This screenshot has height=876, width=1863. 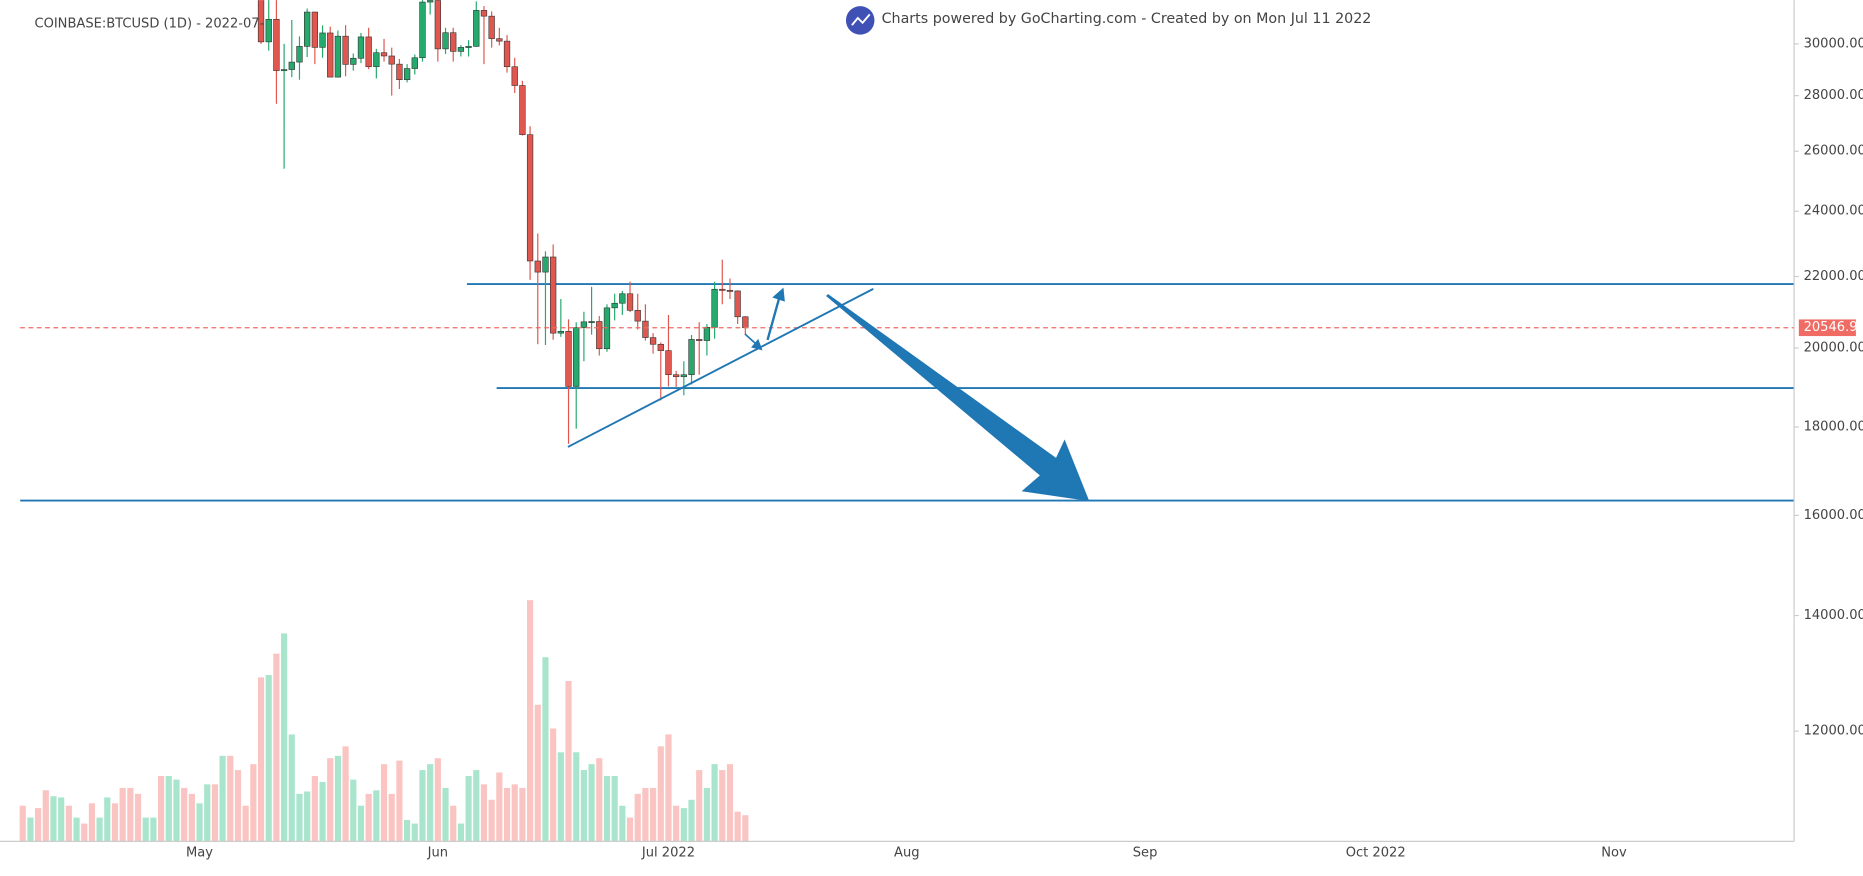 What do you see at coordinates (1833, 43) in the screenshot?
I see `y-tick-label: 30000.00` at bounding box center [1833, 43].